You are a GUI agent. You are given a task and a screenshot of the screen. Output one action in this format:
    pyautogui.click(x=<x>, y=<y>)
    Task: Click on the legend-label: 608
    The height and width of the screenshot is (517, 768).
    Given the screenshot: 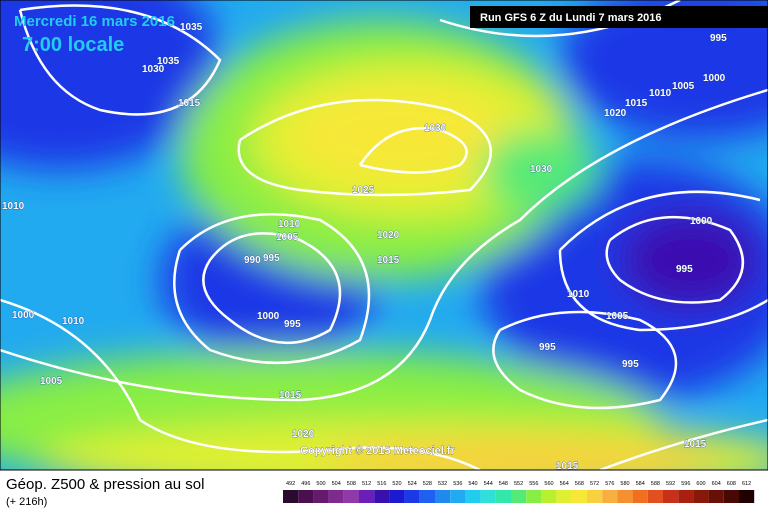 What is the action you would take?
    pyautogui.click(x=731, y=484)
    